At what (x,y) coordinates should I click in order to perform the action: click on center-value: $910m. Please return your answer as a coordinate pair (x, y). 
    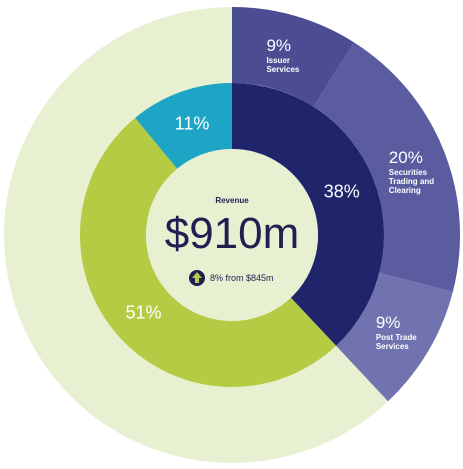
    Looking at the image, I should click on (232, 233).